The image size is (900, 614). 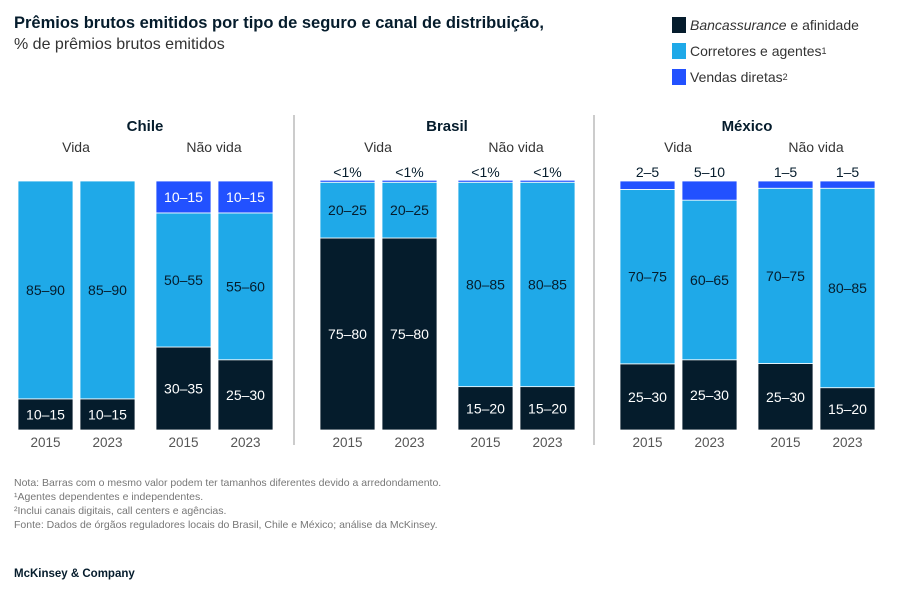 What do you see at coordinates (145, 126) in the screenshot?
I see `country-label: Chile` at bounding box center [145, 126].